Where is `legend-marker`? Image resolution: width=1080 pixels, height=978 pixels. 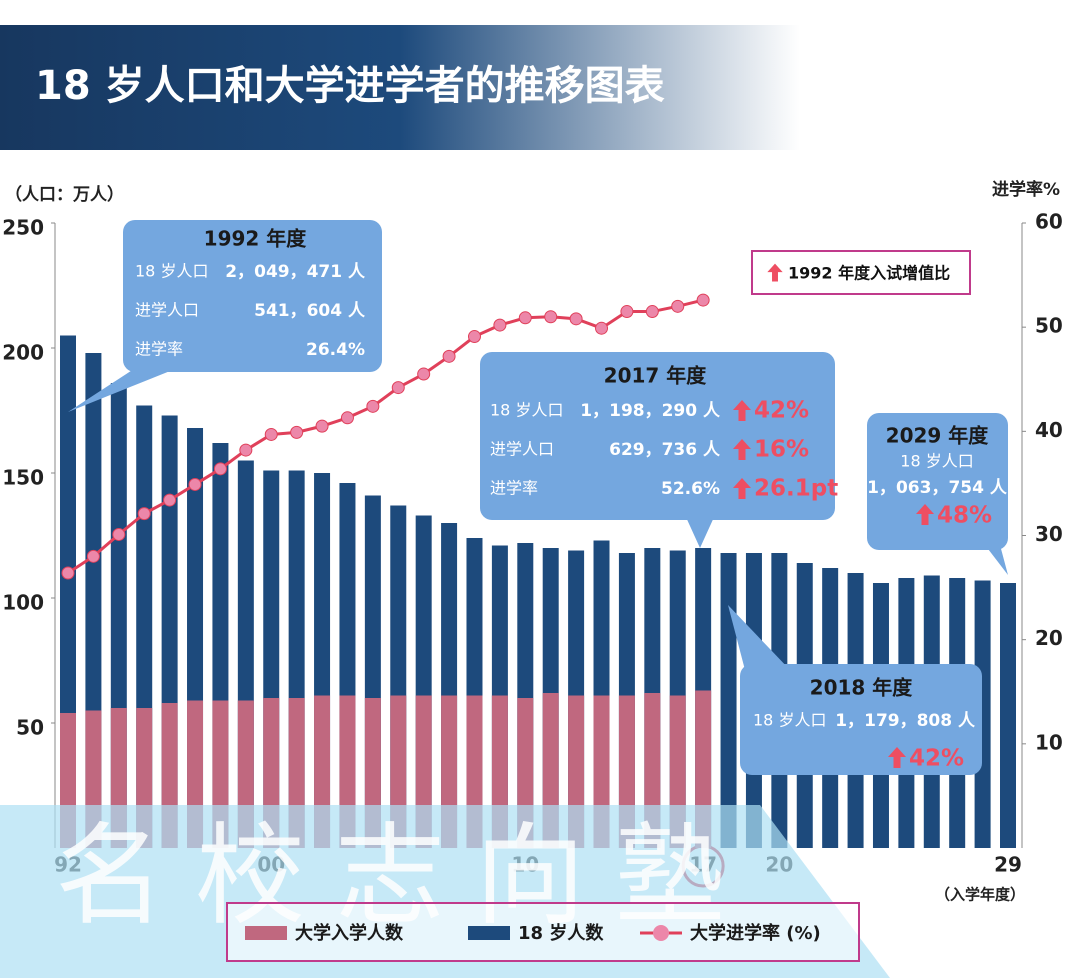
legend-marker is located at coordinates (661, 933).